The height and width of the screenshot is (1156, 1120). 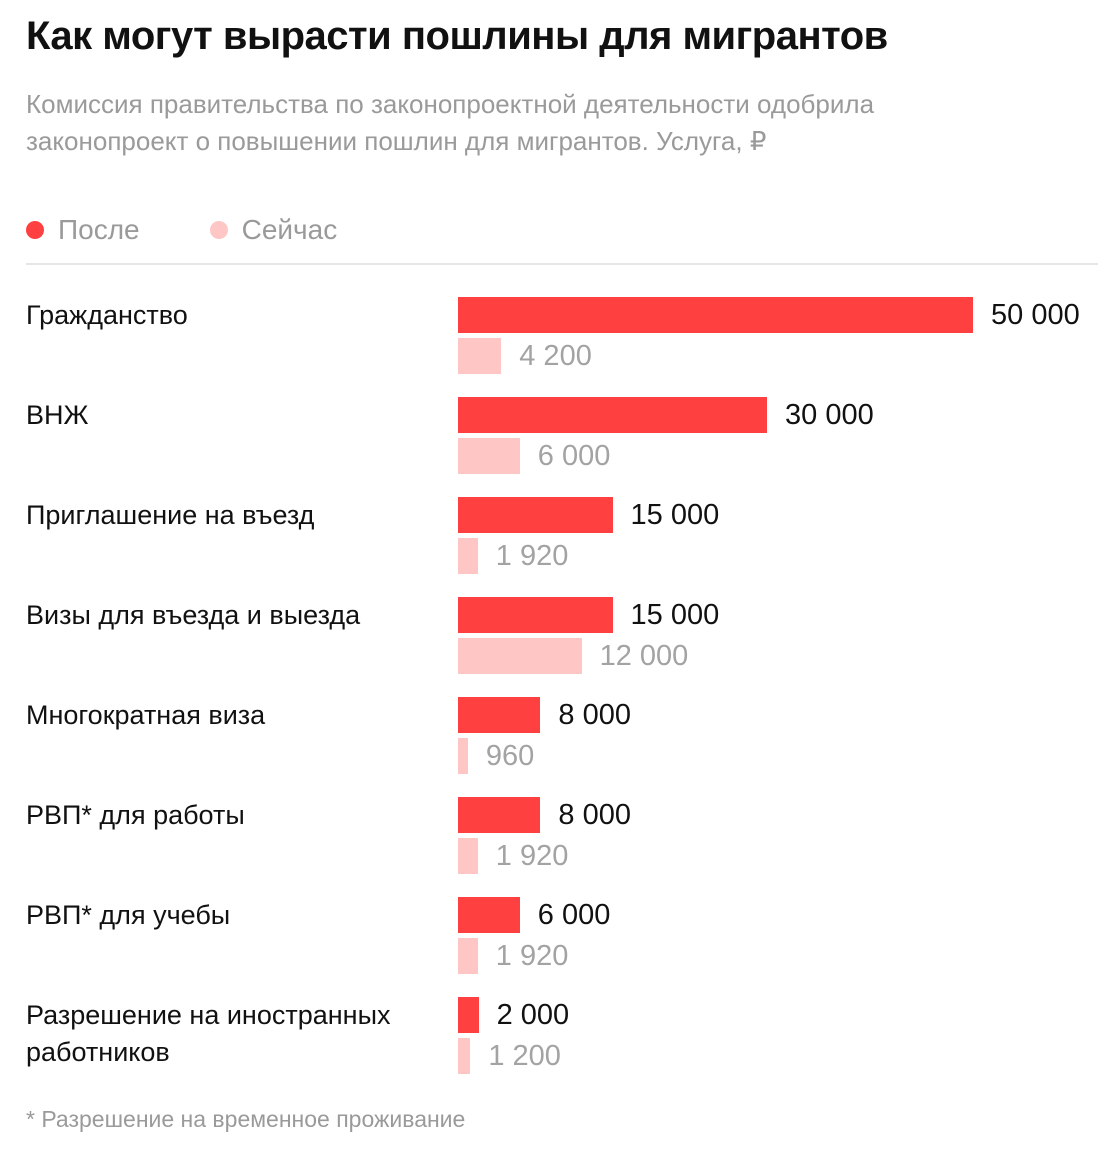 What do you see at coordinates (562, 264) in the screenshot?
I see `divider` at bounding box center [562, 264].